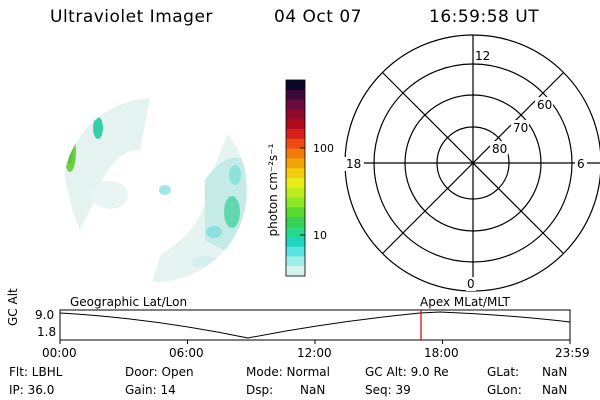 Image resolution: width=600 pixels, height=400 pixels. I want to click on colorbar-tick-label-10: 10, so click(320, 235).